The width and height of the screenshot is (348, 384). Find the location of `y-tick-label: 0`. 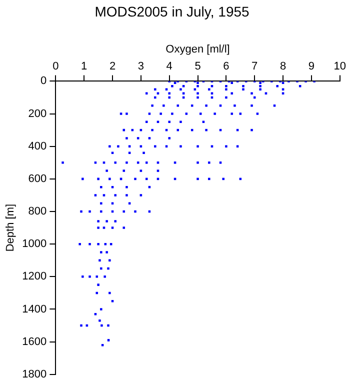

y-tick-label: 0 is located at coordinates (43, 81).